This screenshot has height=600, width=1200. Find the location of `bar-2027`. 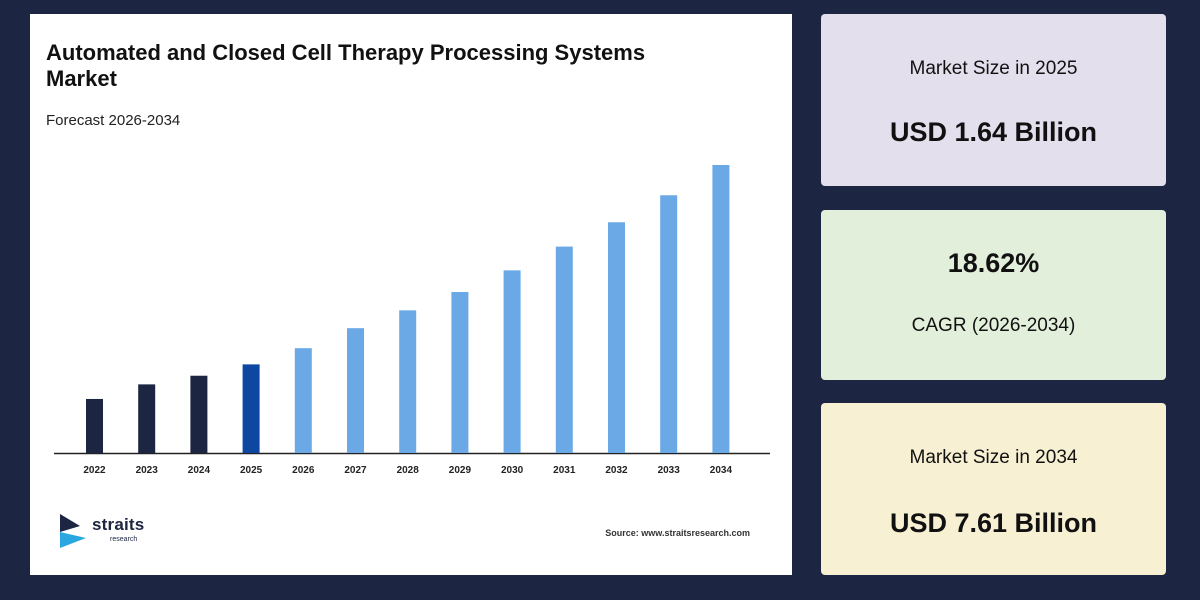

bar-2027 is located at coordinates (355, 390).